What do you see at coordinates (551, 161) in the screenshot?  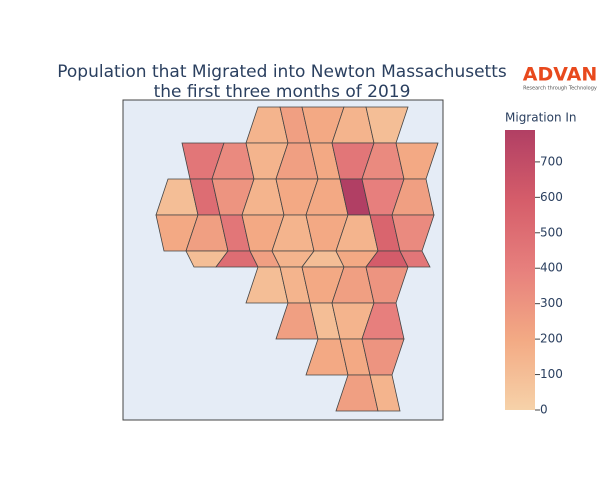 I see `colorbar-tick-label: 700` at bounding box center [551, 161].